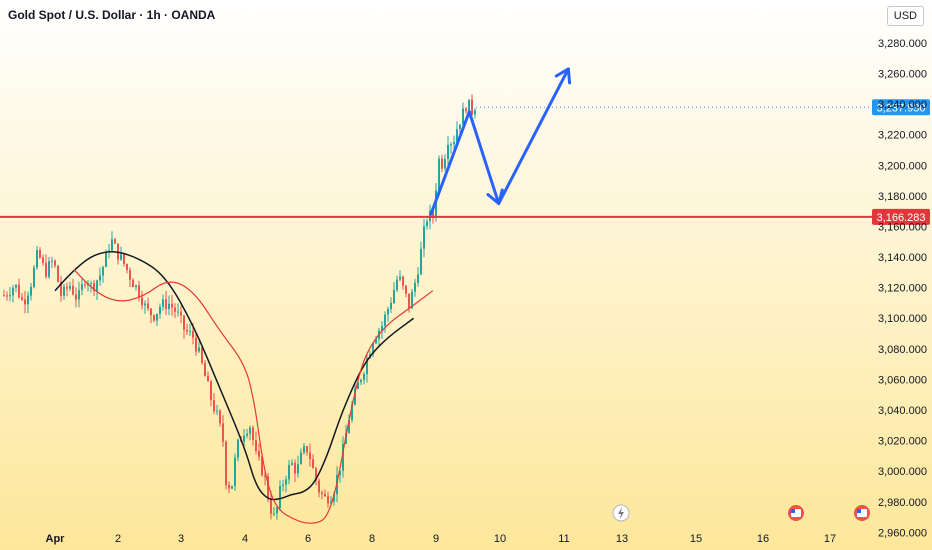  What do you see at coordinates (500, 539) in the screenshot?
I see `x-tick-label: 10` at bounding box center [500, 539].